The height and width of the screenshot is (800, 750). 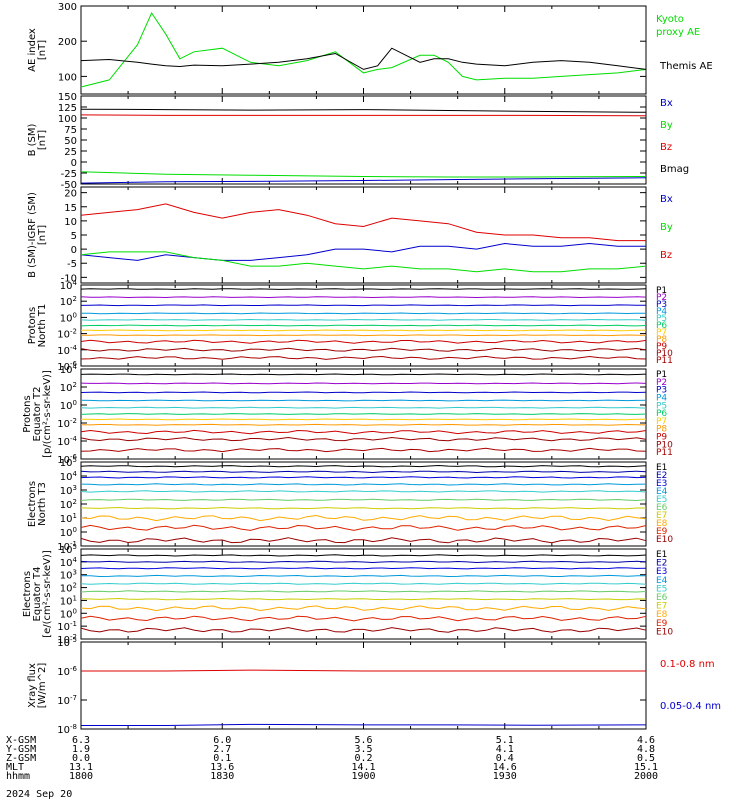 What do you see at coordinates (21, 740) in the screenshot?
I see `ephem-label-x-gsm: X-GSM` at bounding box center [21, 740].